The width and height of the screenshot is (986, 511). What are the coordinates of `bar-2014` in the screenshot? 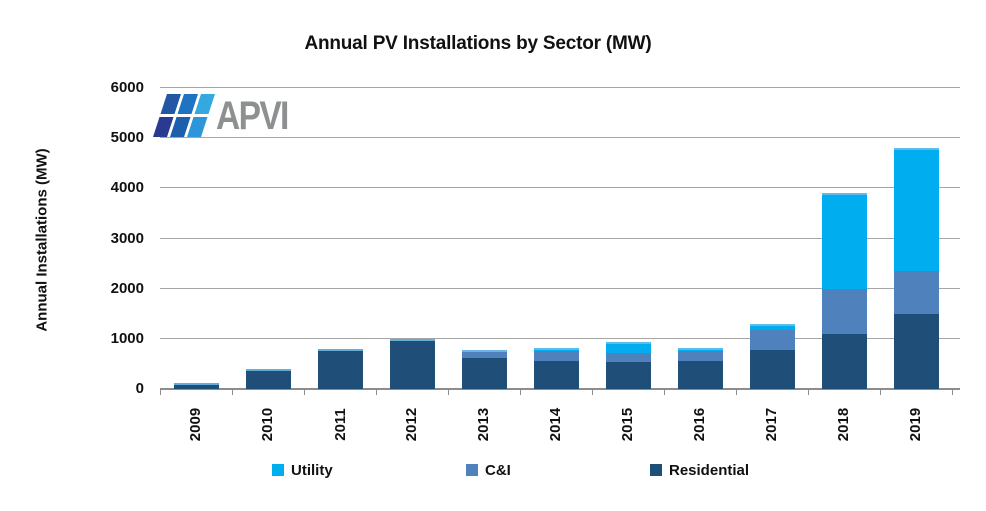 It's located at (556, 238).